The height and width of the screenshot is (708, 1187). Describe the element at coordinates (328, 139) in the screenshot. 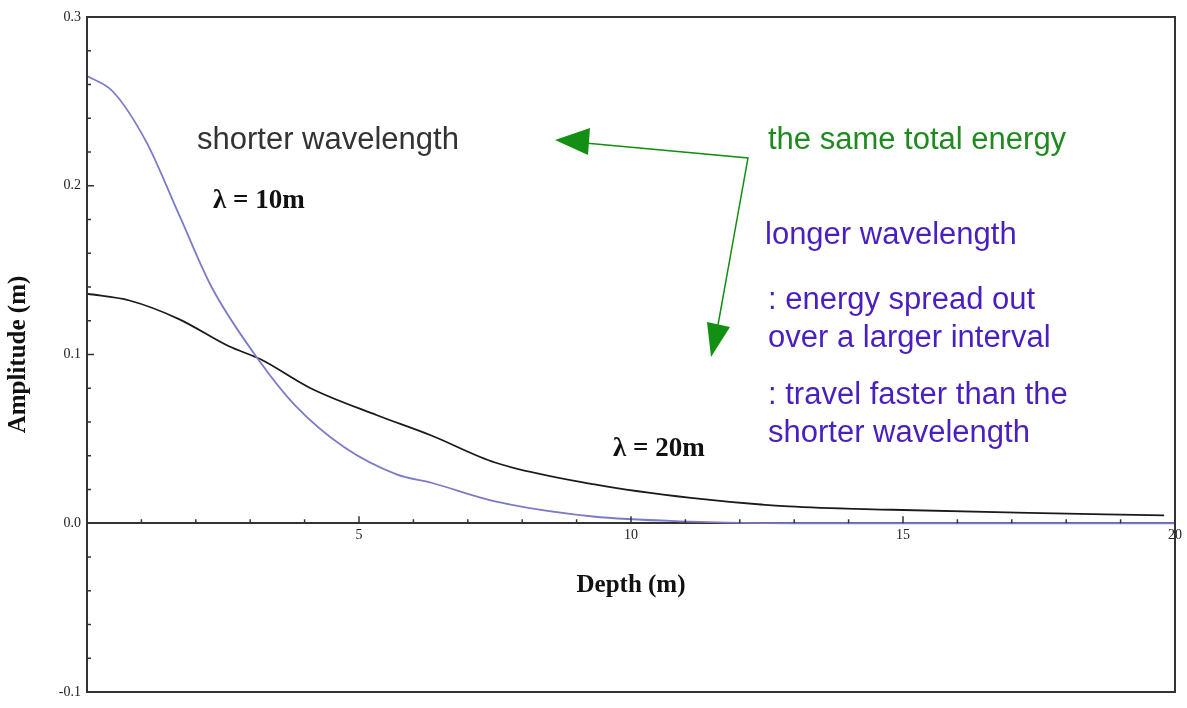

I see `annotation: shorter wavelength` at that location.